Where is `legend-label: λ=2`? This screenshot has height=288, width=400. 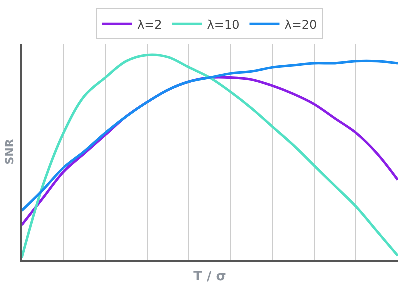
legend-label: λ=2 is located at coordinates (150, 25).